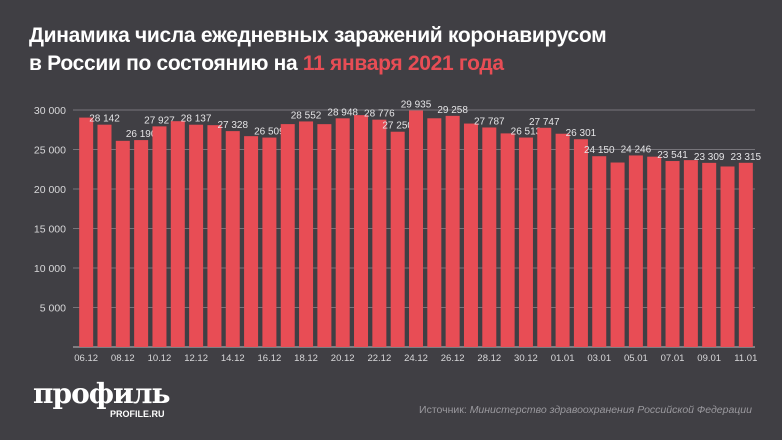 The image size is (782, 440). What do you see at coordinates (159, 120) in the screenshot?
I see `data-label: 27 927` at bounding box center [159, 120].